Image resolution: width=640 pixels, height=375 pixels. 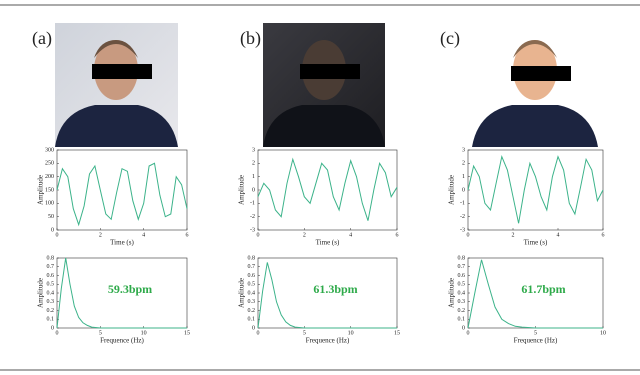 What do you see at coordinates (49, 164) in the screenshot?
I see `y-tick-label: 250` at bounding box center [49, 164].